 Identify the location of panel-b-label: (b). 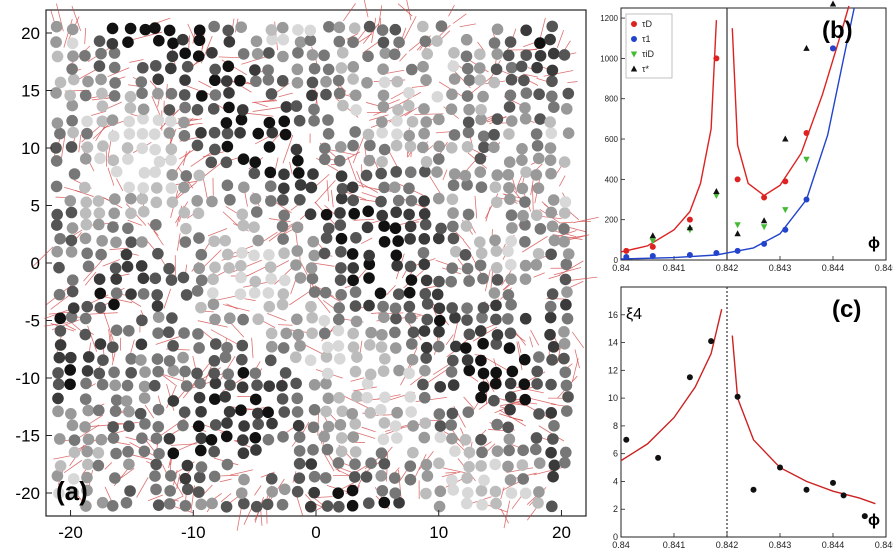
(837, 30).